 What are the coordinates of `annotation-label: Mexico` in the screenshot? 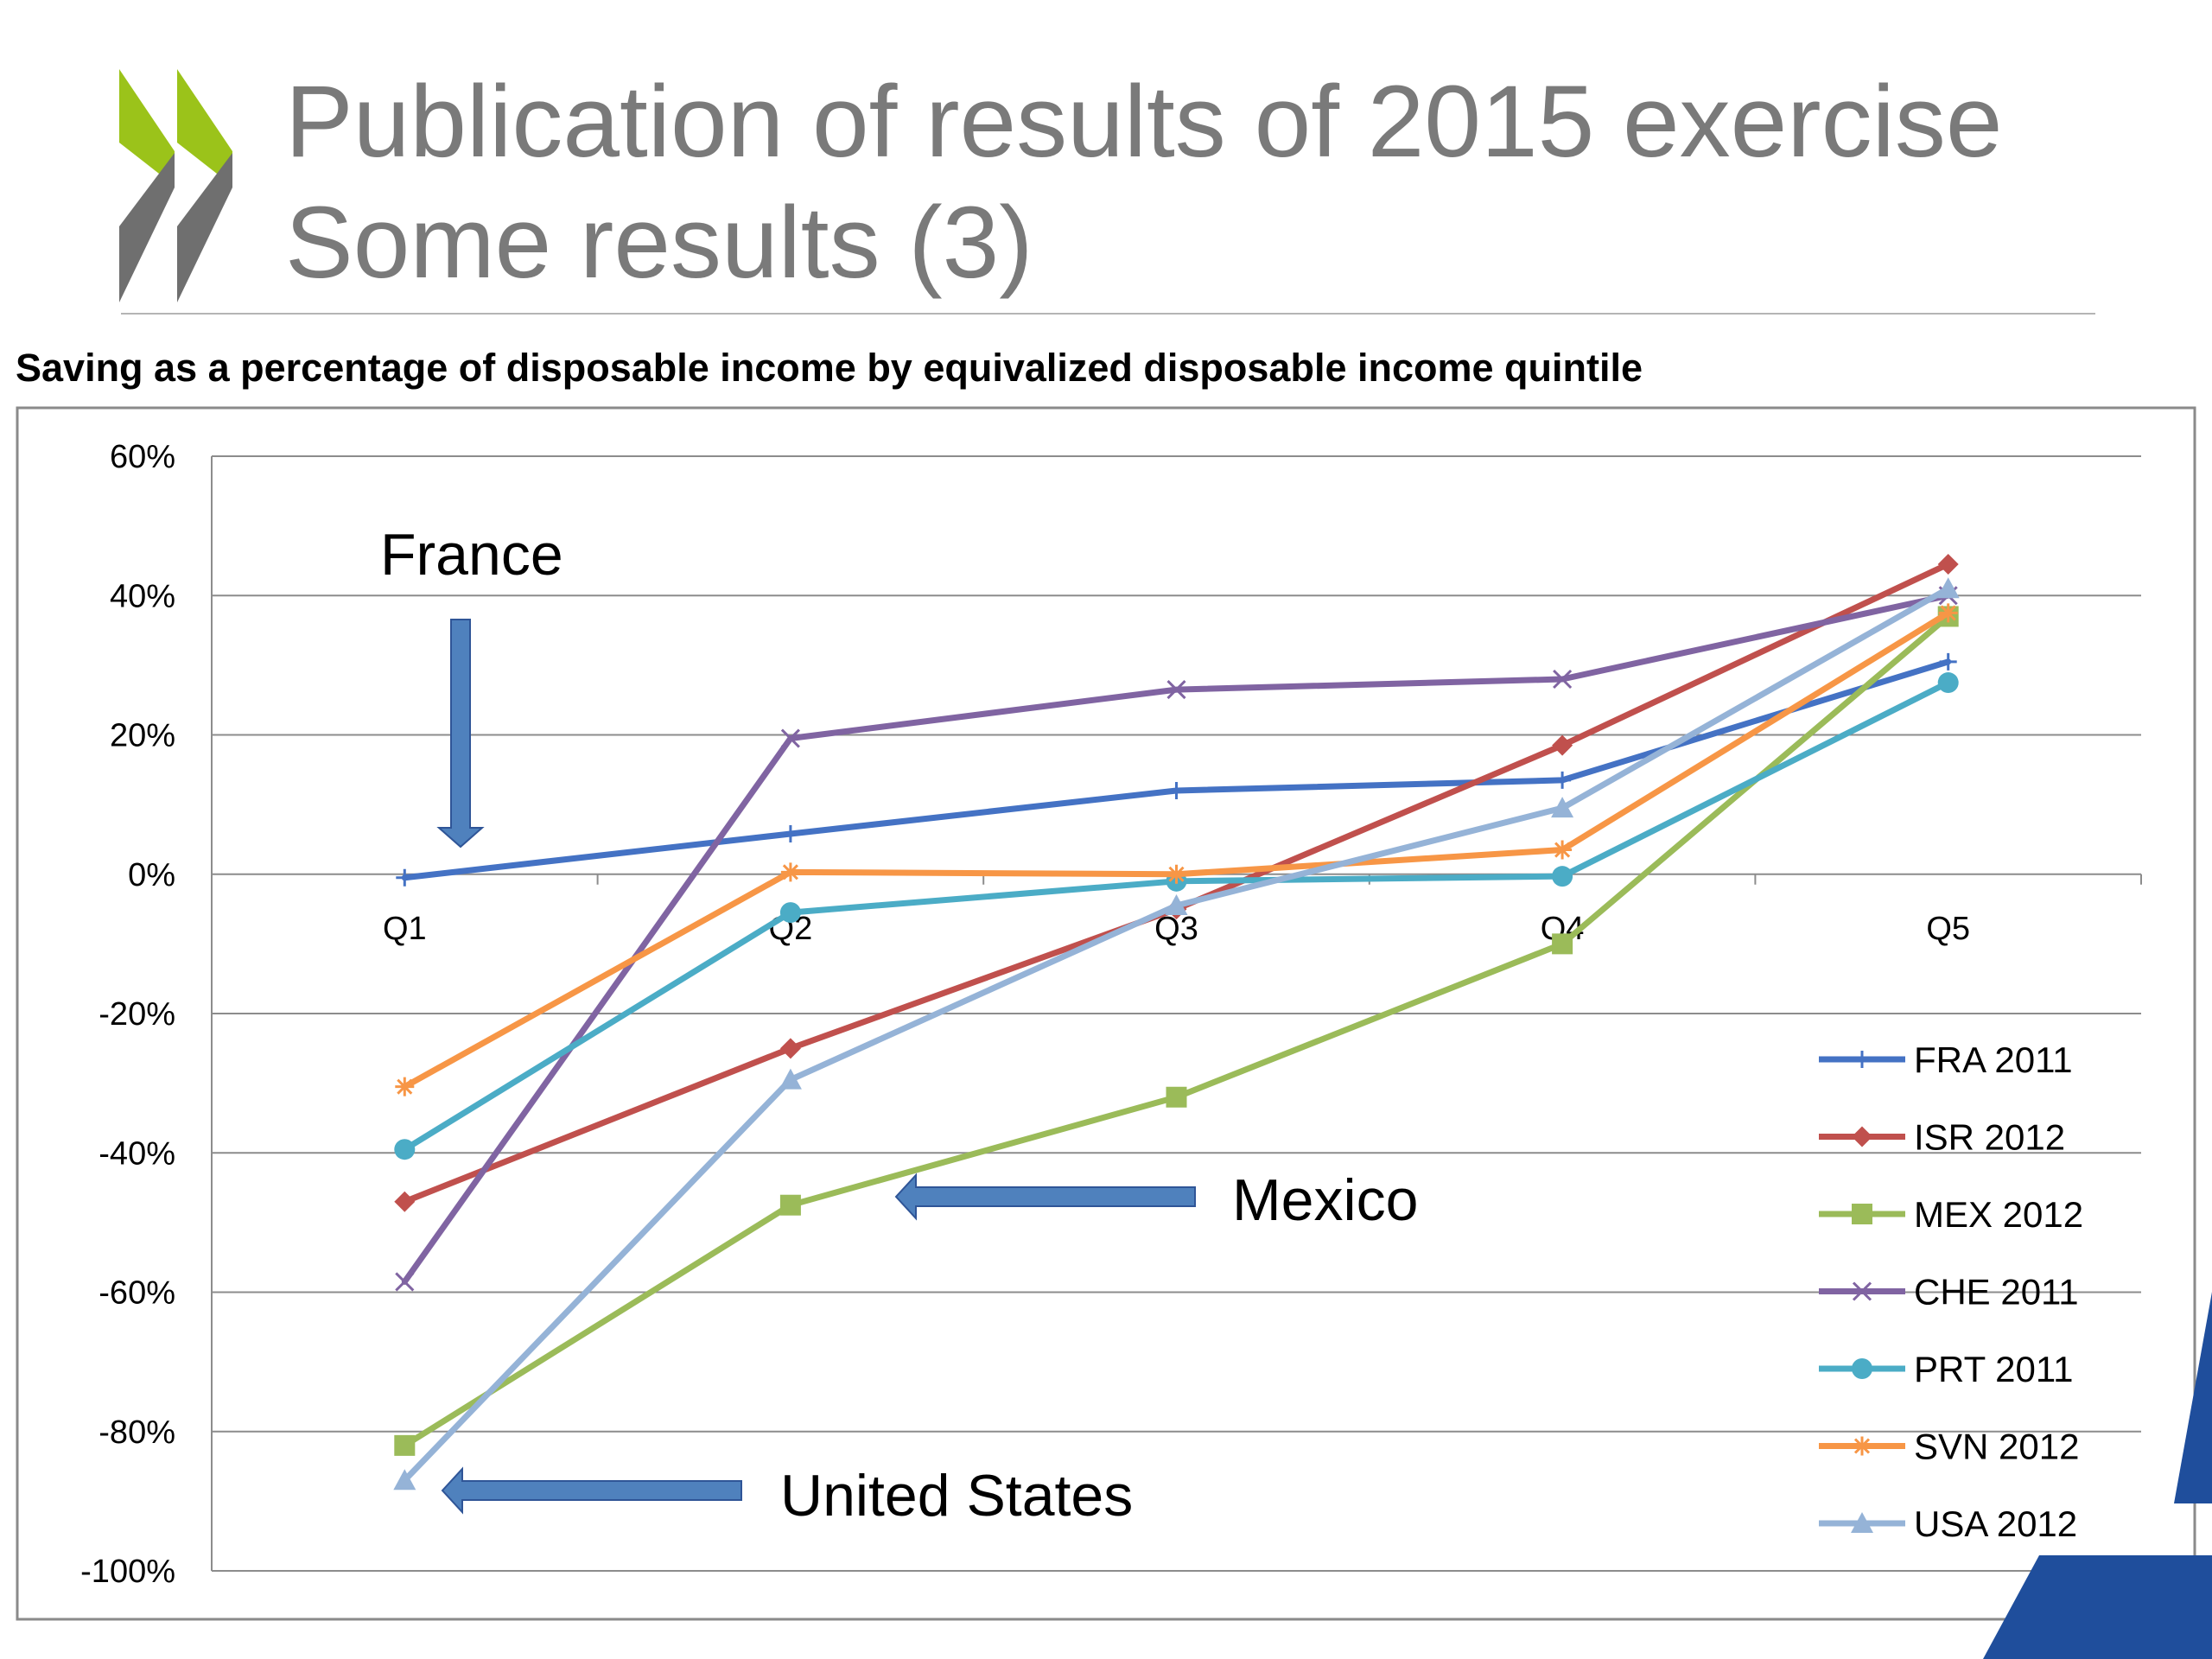 It's located at (1325, 1200).